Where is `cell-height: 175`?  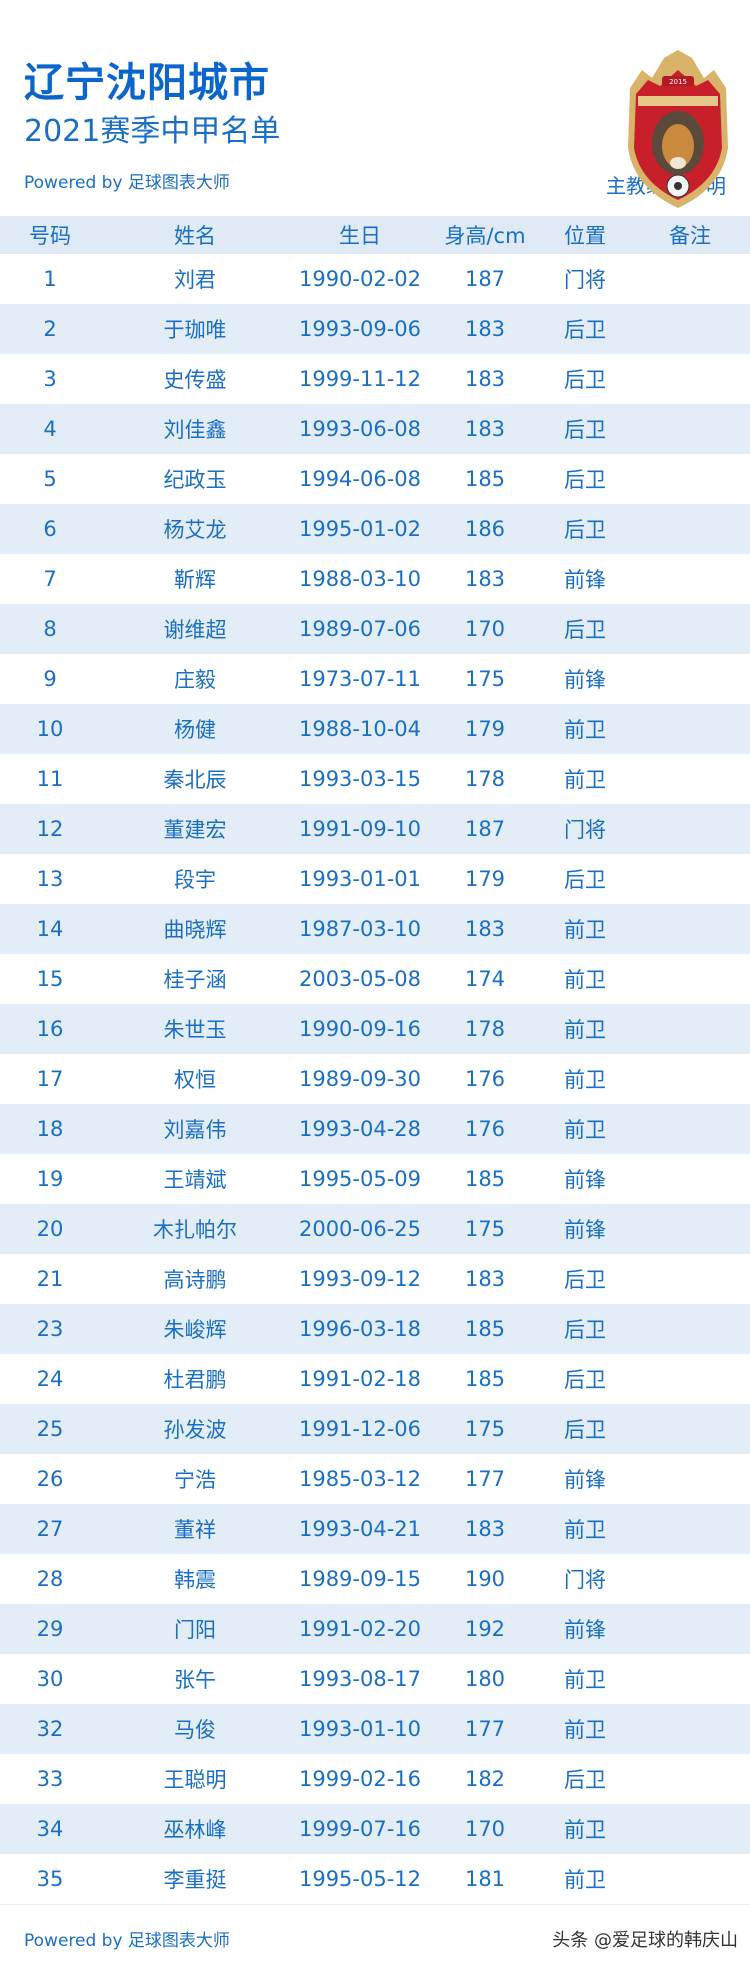
cell-height: 175 is located at coordinates (485, 1429).